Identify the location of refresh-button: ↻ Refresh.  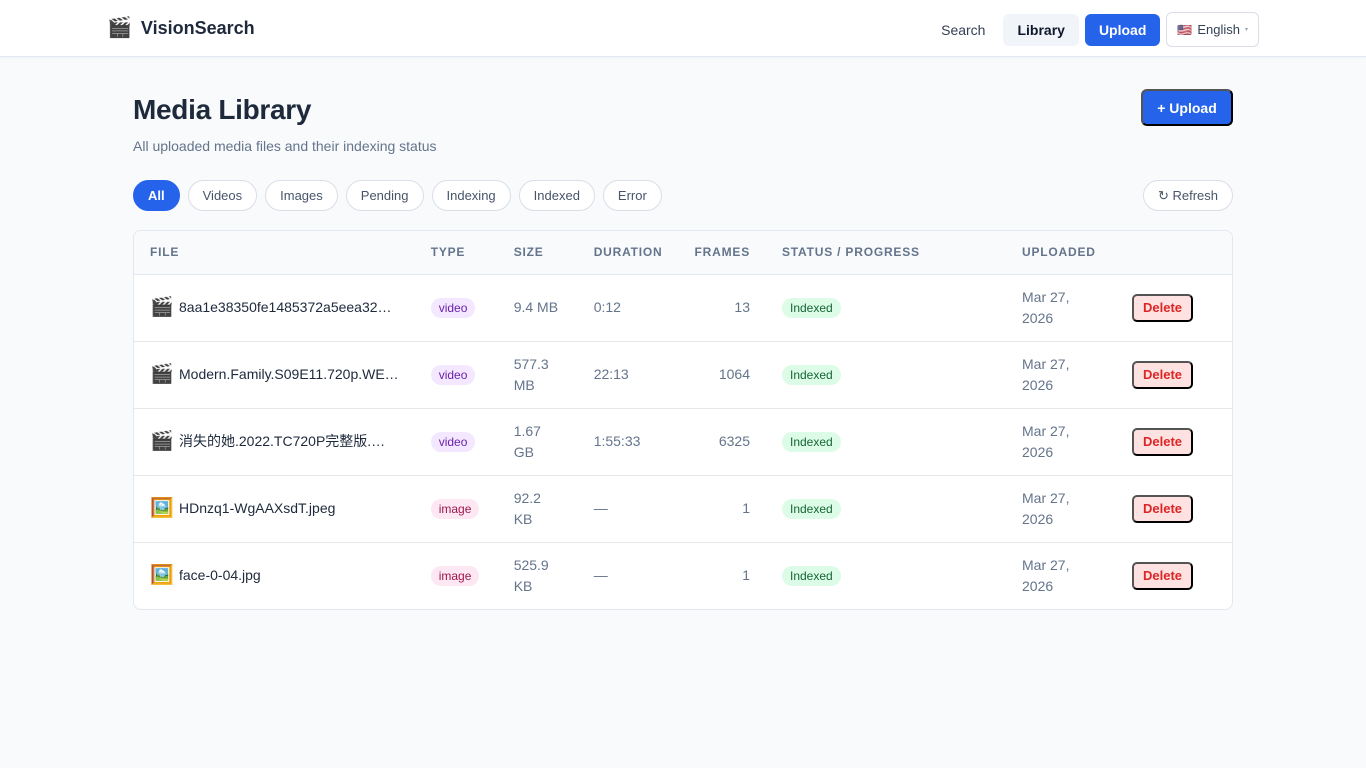
(1187, 195).